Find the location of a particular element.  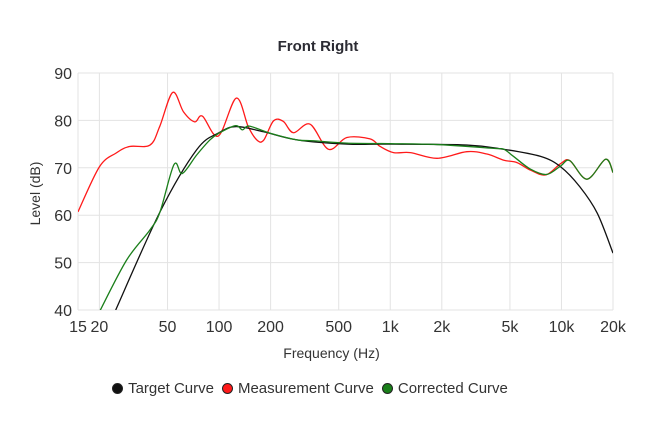

legend-label-target: Target Curve is located at coordinates (171, 388).